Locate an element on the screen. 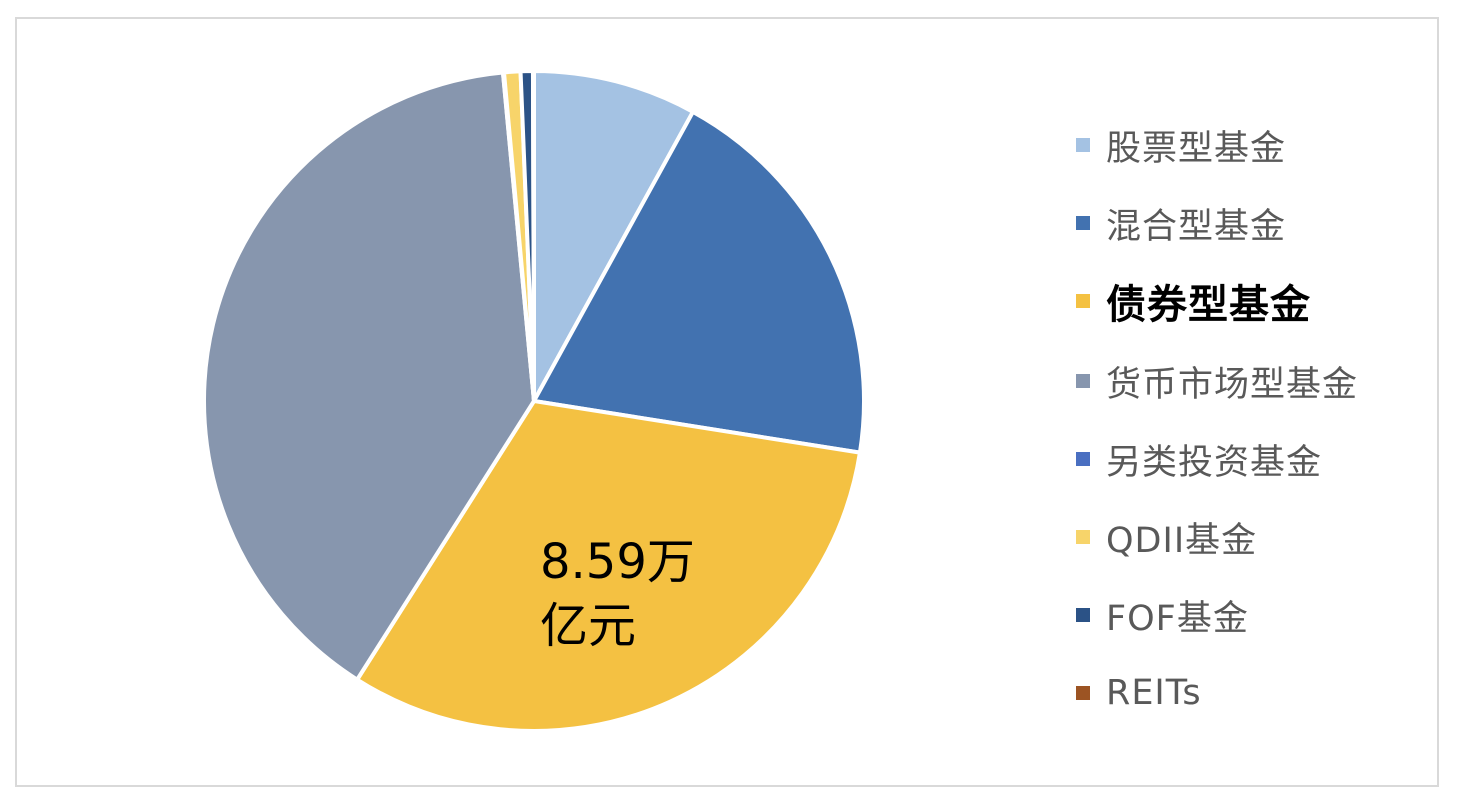 This screenshot has width=1467, height=801. legend-item-4: 货币市场型基金 is located at coordinates (1217, 381).